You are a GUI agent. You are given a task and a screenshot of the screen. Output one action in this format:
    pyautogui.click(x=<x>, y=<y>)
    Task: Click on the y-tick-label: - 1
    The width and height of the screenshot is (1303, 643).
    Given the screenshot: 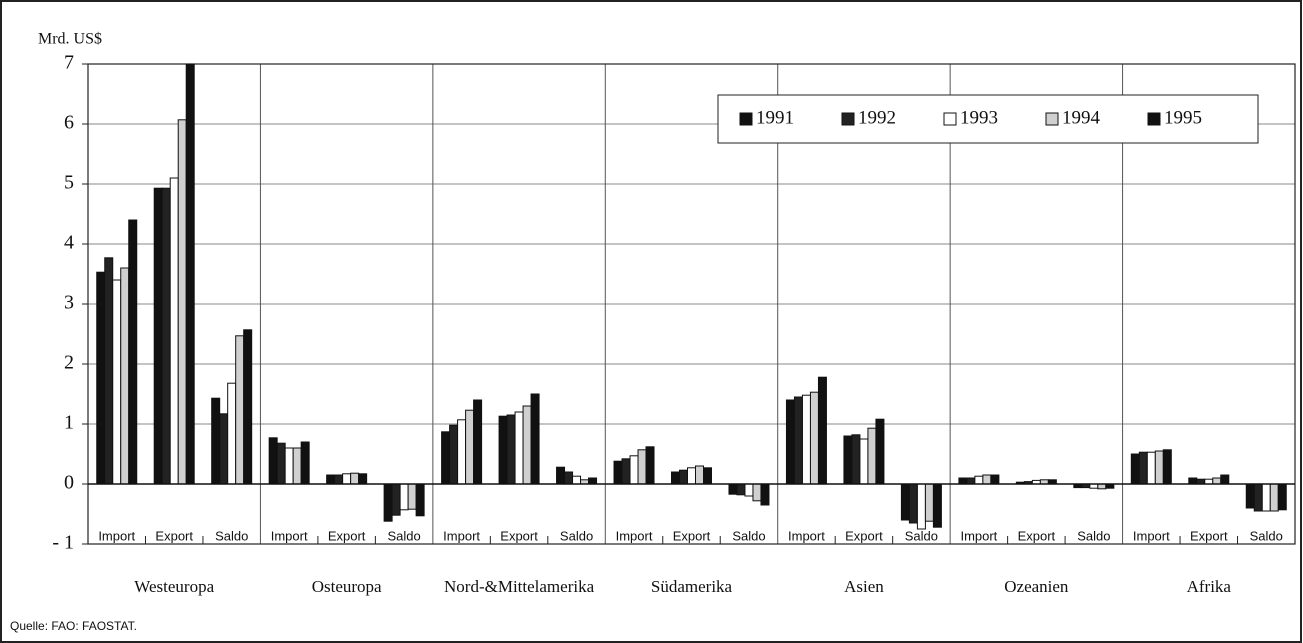 What is the action you would take?
    pyautogui.click(x=63, y=543)
    